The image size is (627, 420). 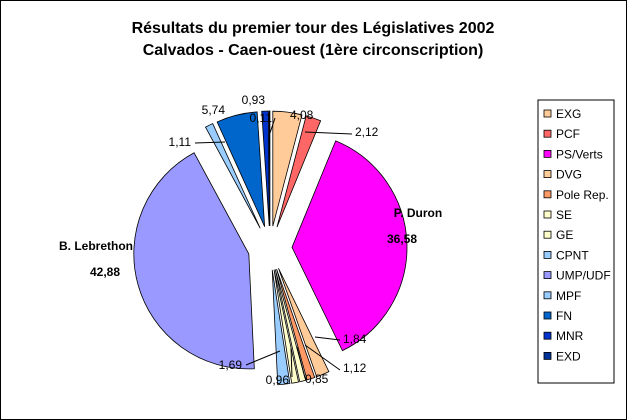 What do you see at coordinates (278, 380) in the screenshot?
I see `data-label: 0,96` at bounding box center [278, 380].